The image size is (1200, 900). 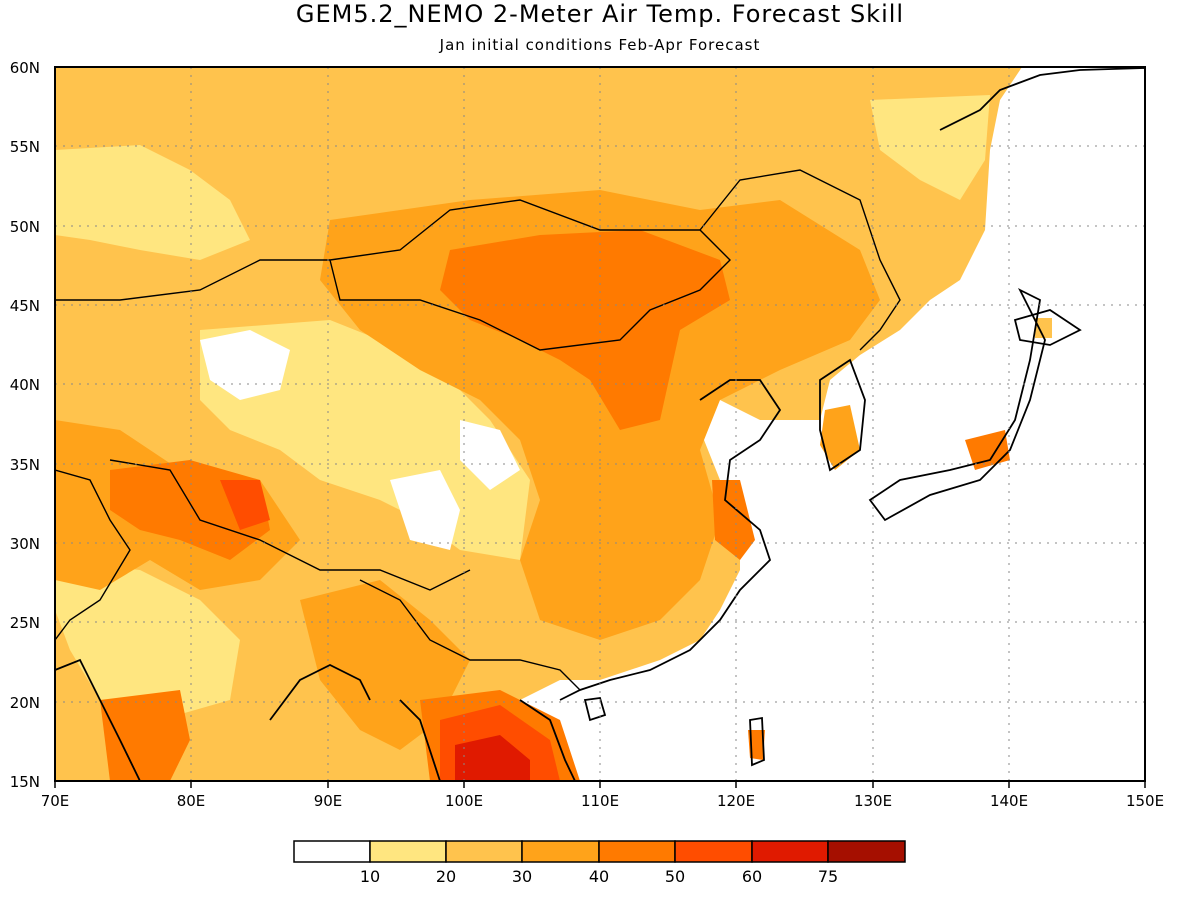 What do you see at coordinates (670, 540) in the screenshot?
I see `coastline-east-asia` at bounding box center [670, 540].